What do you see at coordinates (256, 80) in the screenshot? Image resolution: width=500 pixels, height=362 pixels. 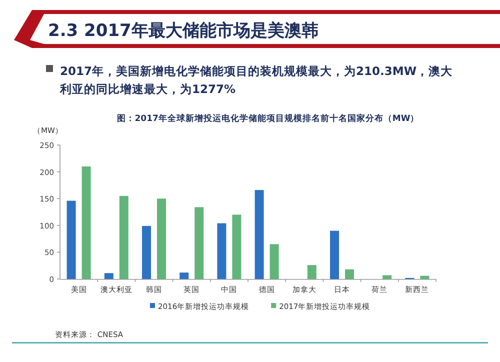 I see `chart-subtitle: 2017年，美国新增电化学储能项目的装机规模最大，为210.3MW，澳大利亚的同比增速最大，为1277%` at bounding box center [256, 80].